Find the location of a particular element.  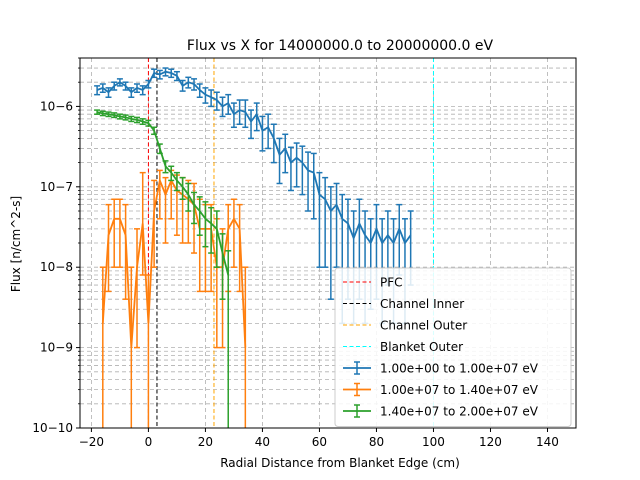

x-tick-label: 100 is located at coordinates (433, 442).